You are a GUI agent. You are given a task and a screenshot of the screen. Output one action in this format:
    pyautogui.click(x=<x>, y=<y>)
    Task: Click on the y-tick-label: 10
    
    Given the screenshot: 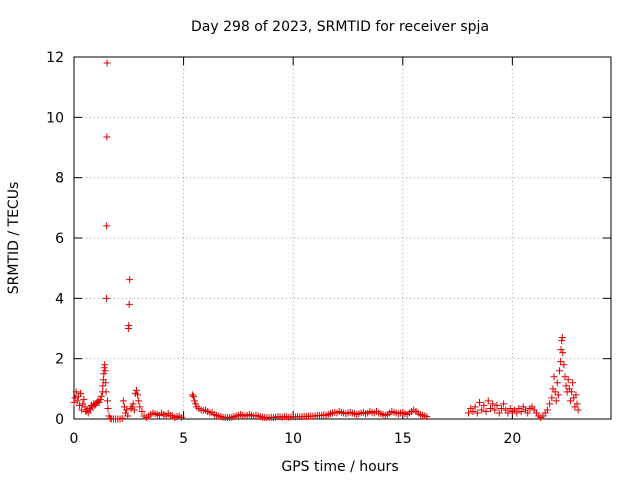 What is the action you would take?
    pyautogui.click(x=55, y=118)
    